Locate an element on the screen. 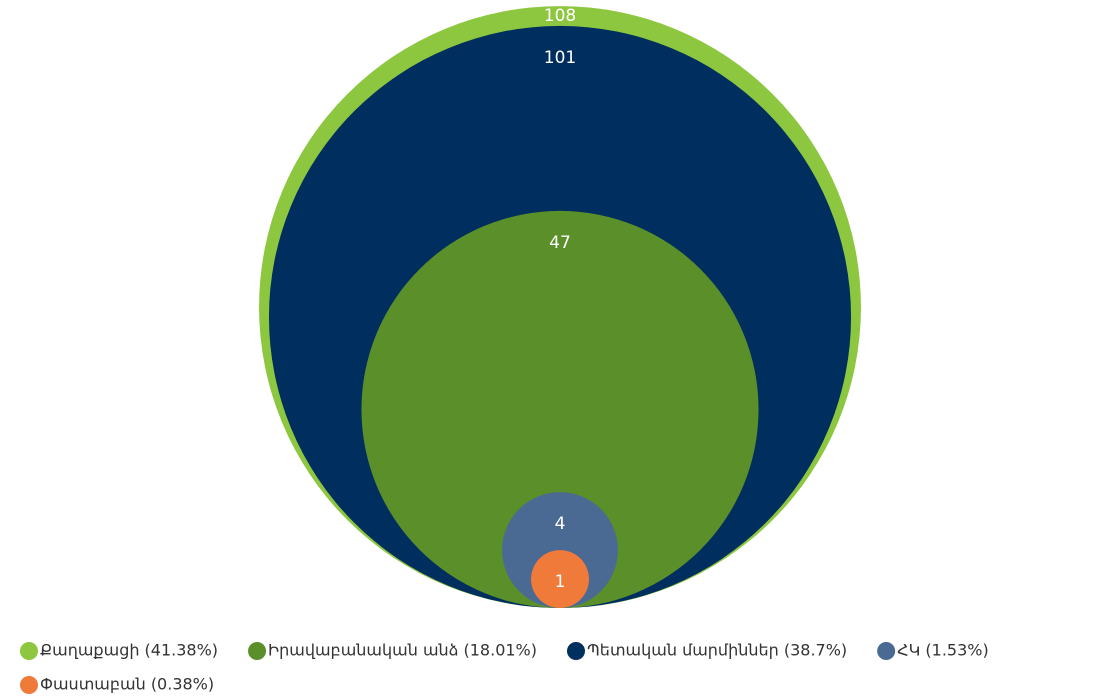 This screenshot has height=698, width=1119. value-label: 108 is located at coordinates (560, 16).